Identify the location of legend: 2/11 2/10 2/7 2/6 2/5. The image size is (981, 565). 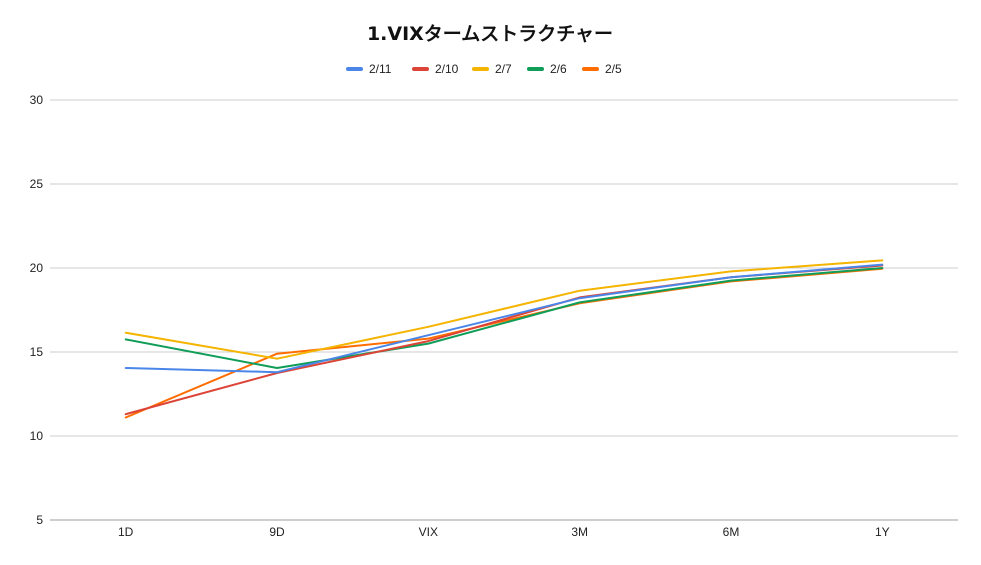
(484, 69).